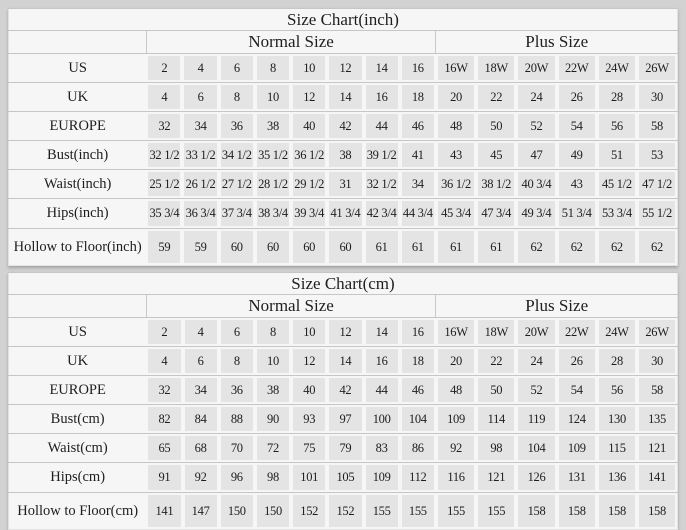  I want to click on size-value-cell: 22W, so click(576, 332).